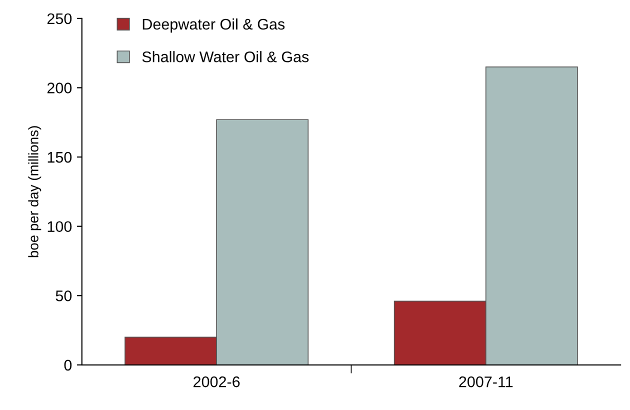 The width and height of the screenshot is (630, 410). I want to click on y-tick-label: 150, so click(60, 157).